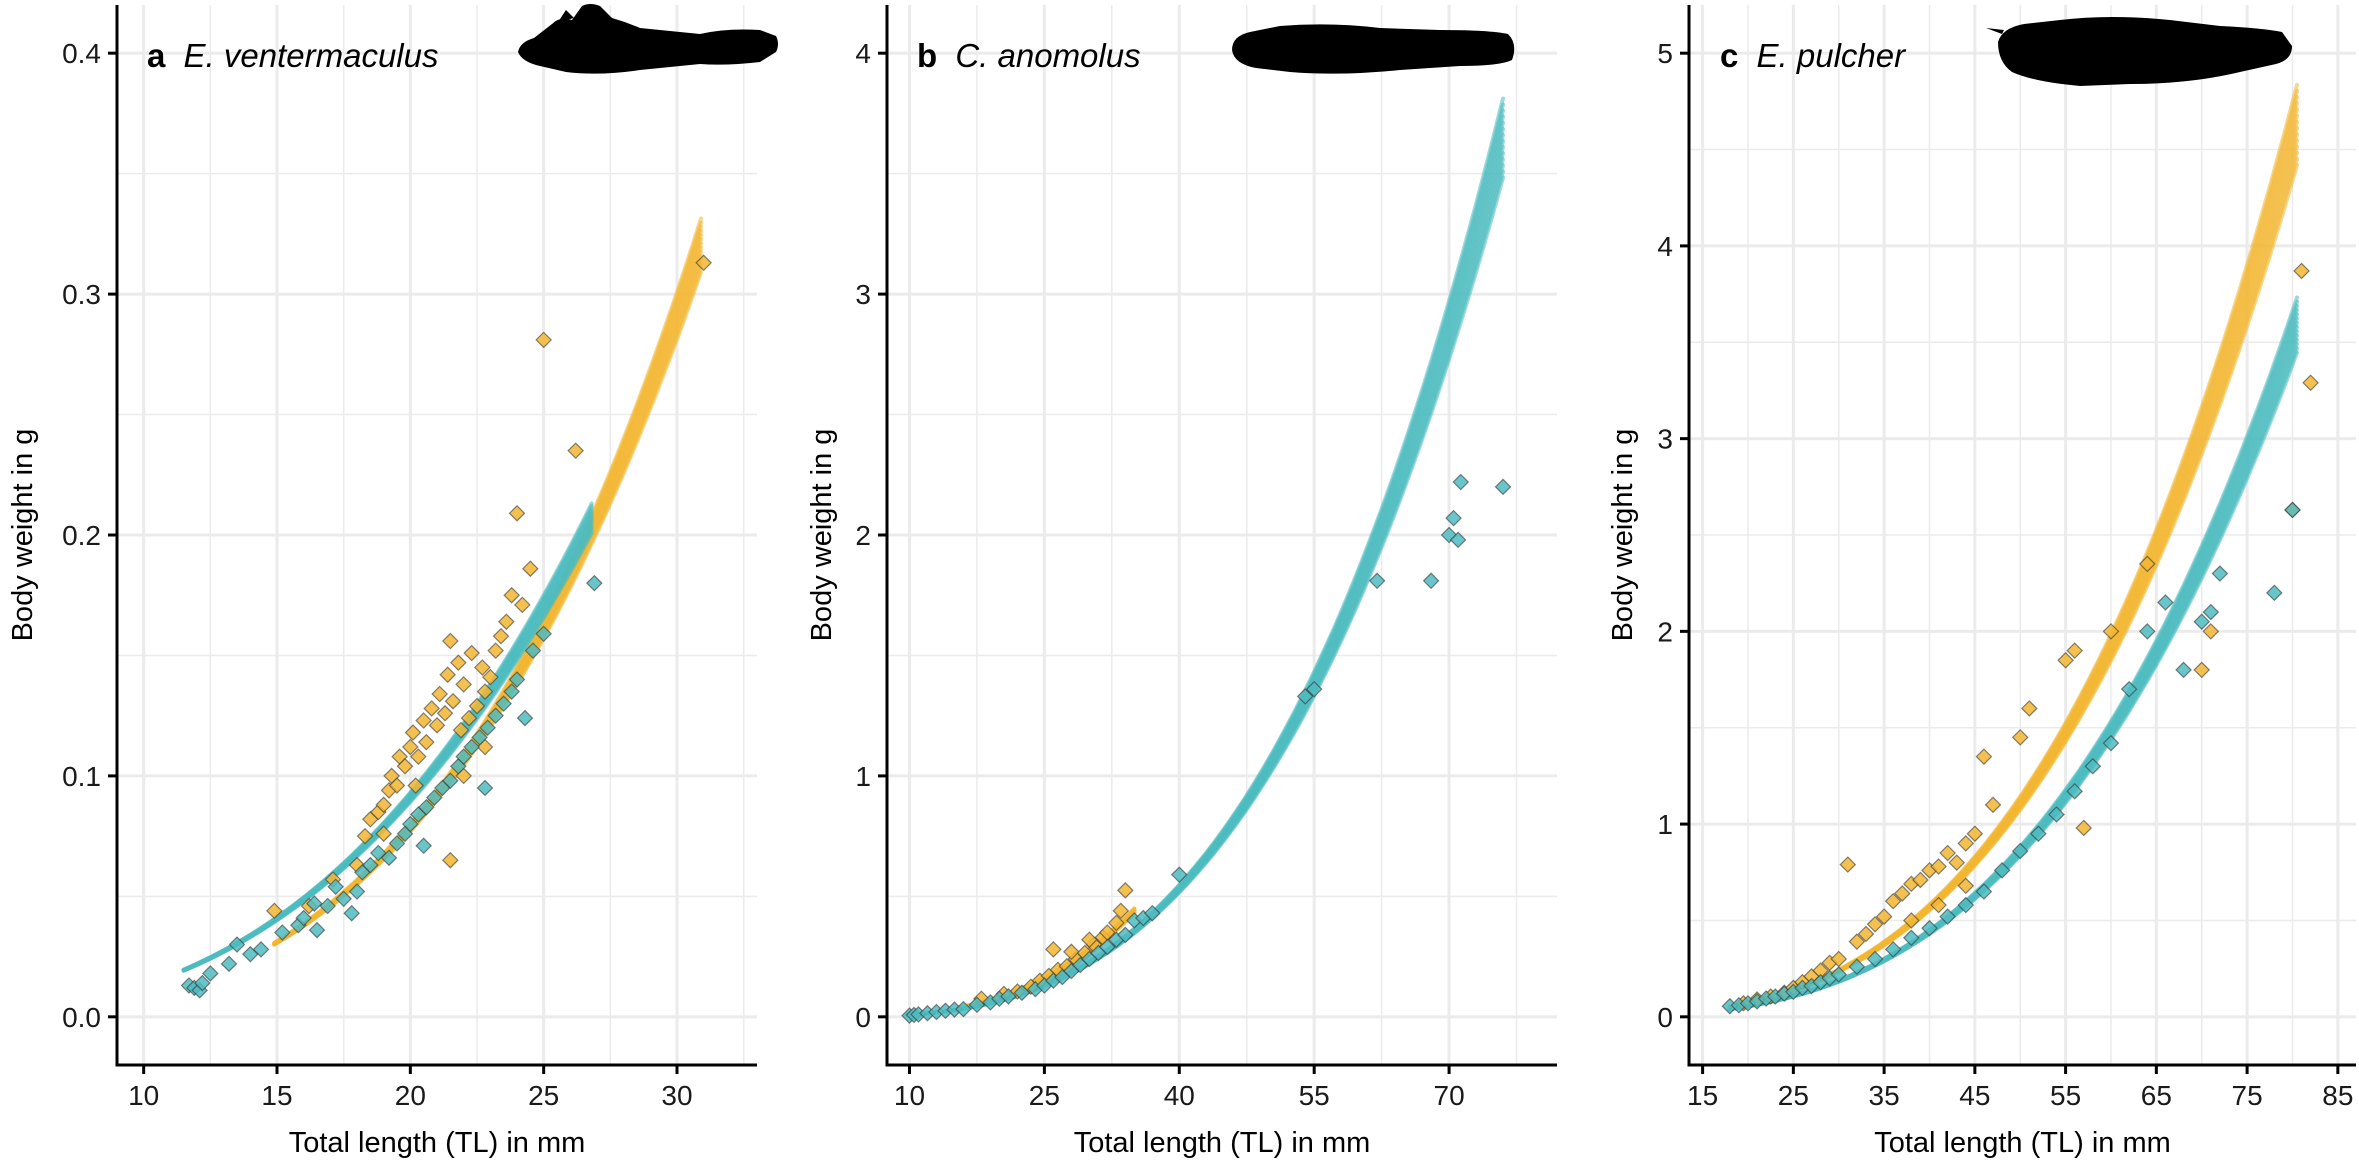 This screenshot has height=1166, width=2359. Describe the element at coordinates (1314, 1095) in the screenshot. I see `x-tick-label: 55` at that location.